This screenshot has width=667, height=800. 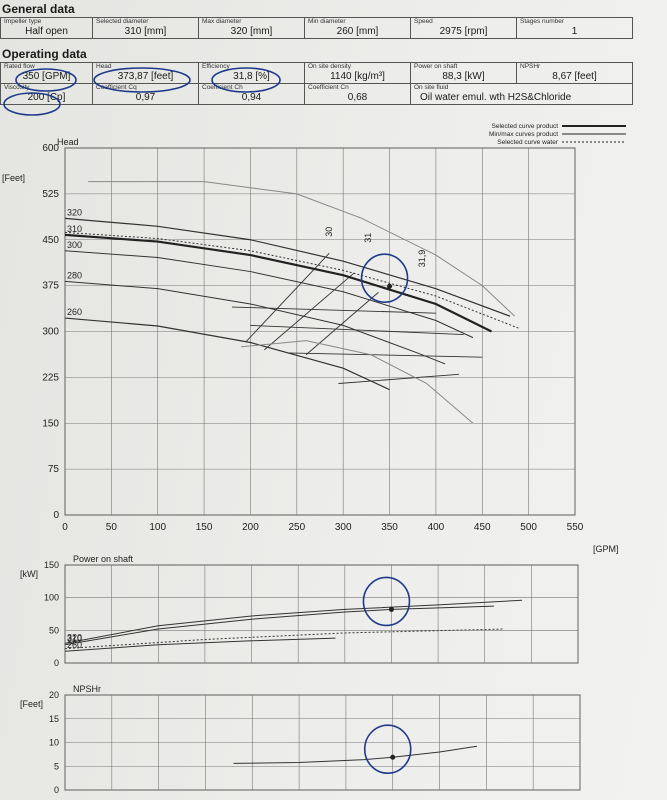 What do you see at coordinates (463, 28) in the screenshot?
I see `speed-cell: Speed 2975 [rpm]` at bounding box center [463, 28].